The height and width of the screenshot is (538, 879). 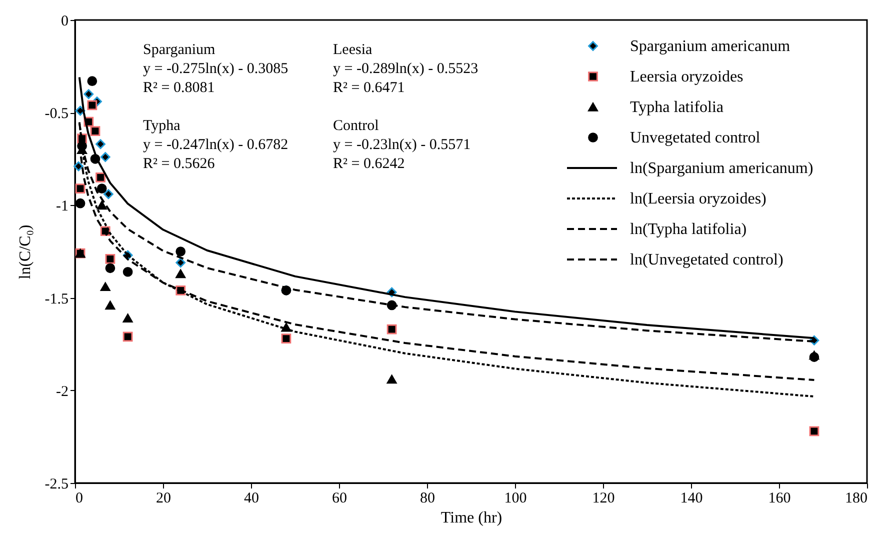 What do you see at coordinates (722, 168) in the screenshot?
I see `legend-label: ln(Sparganium americanum)` at bounding box center [722, 168].